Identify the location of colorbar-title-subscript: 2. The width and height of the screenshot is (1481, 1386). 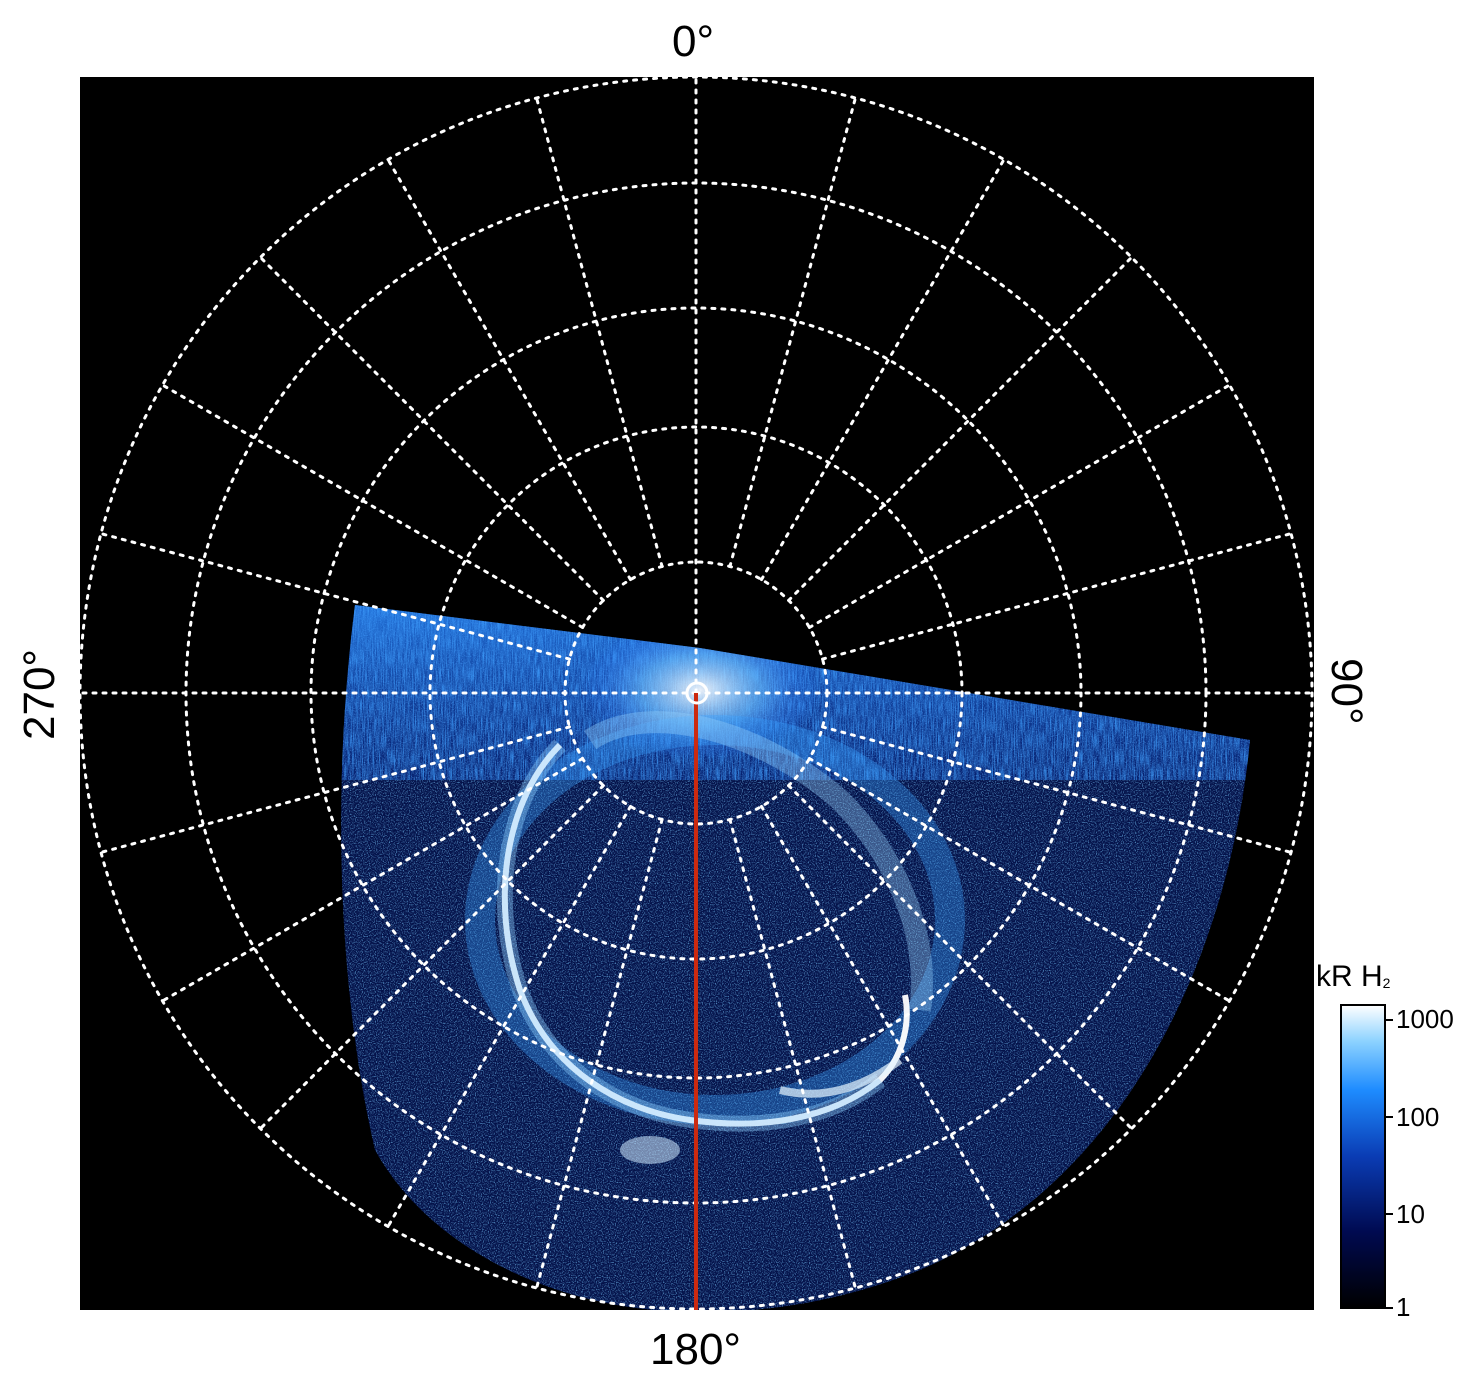
(1386, 983).